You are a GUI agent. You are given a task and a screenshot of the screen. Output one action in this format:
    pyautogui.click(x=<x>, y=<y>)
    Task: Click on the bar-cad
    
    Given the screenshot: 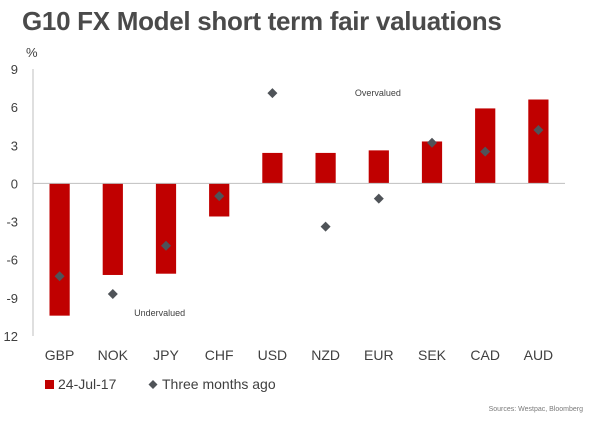 What is the action you would take?
    pyautogui.click(x=485, y=146)
    